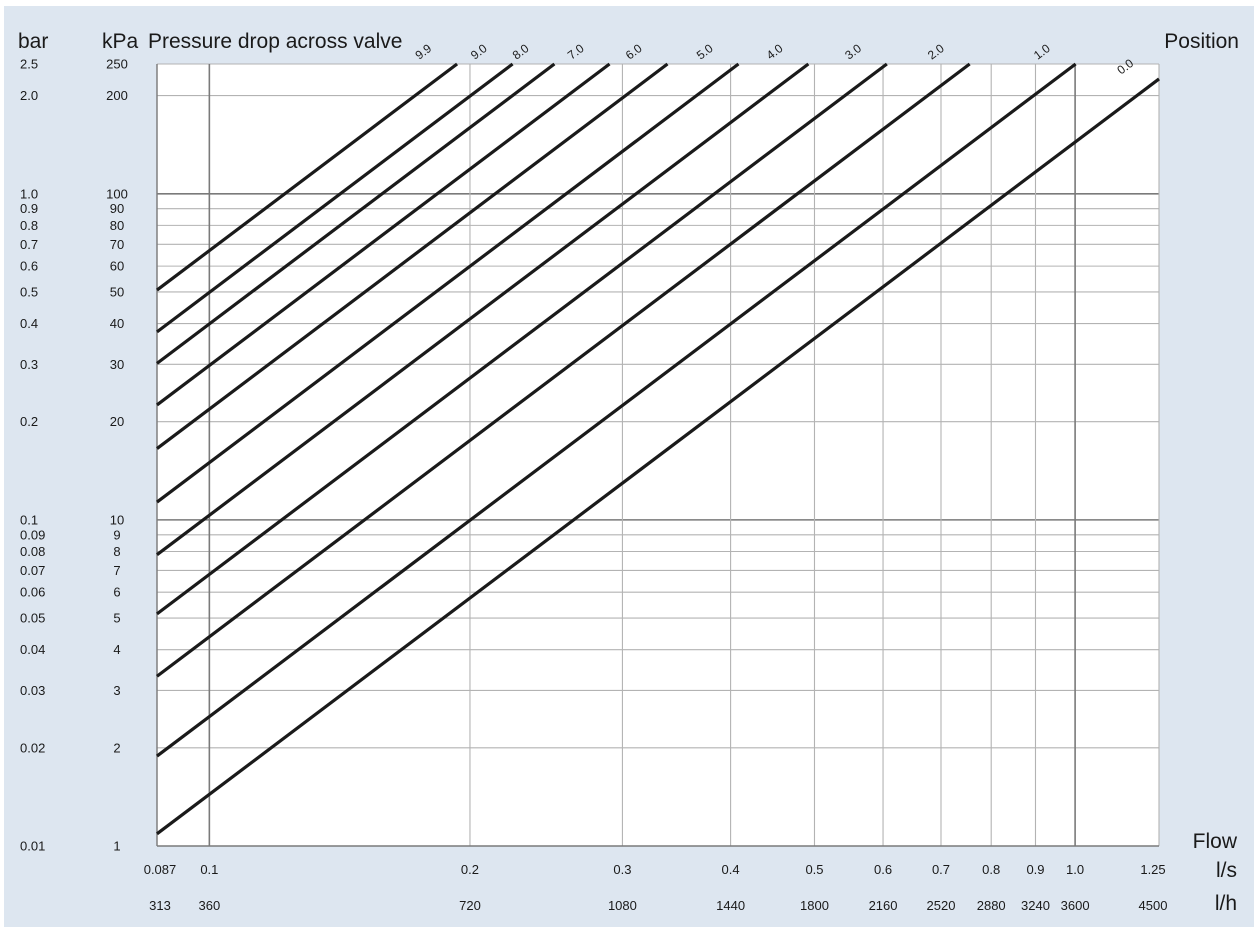 Image resolution: width=1258 pixels, height=933 pixels. What do you see at coordinates (1075, 869) in the screenshot?
I see `x-tick-label-ls: 1.0` at bounding box center [1075, 869].